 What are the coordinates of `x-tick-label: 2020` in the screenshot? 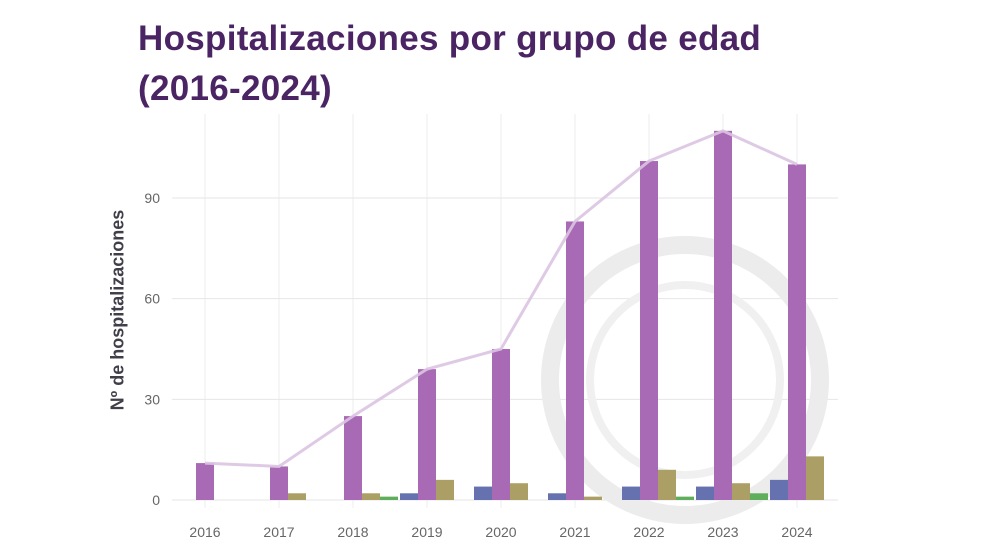 It's located at (500, 532).